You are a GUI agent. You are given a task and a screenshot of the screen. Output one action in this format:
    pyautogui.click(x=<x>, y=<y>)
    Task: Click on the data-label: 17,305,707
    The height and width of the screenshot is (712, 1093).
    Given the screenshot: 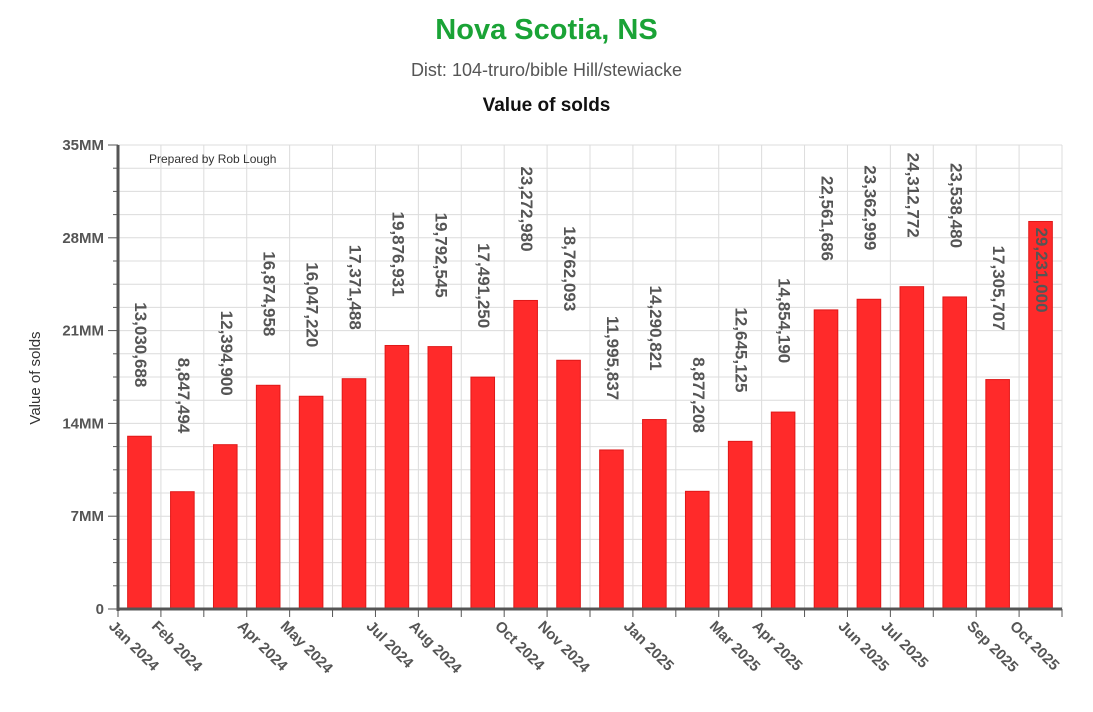 What is the action you would take?
    pyautogui.click(x=998, y=288)
    